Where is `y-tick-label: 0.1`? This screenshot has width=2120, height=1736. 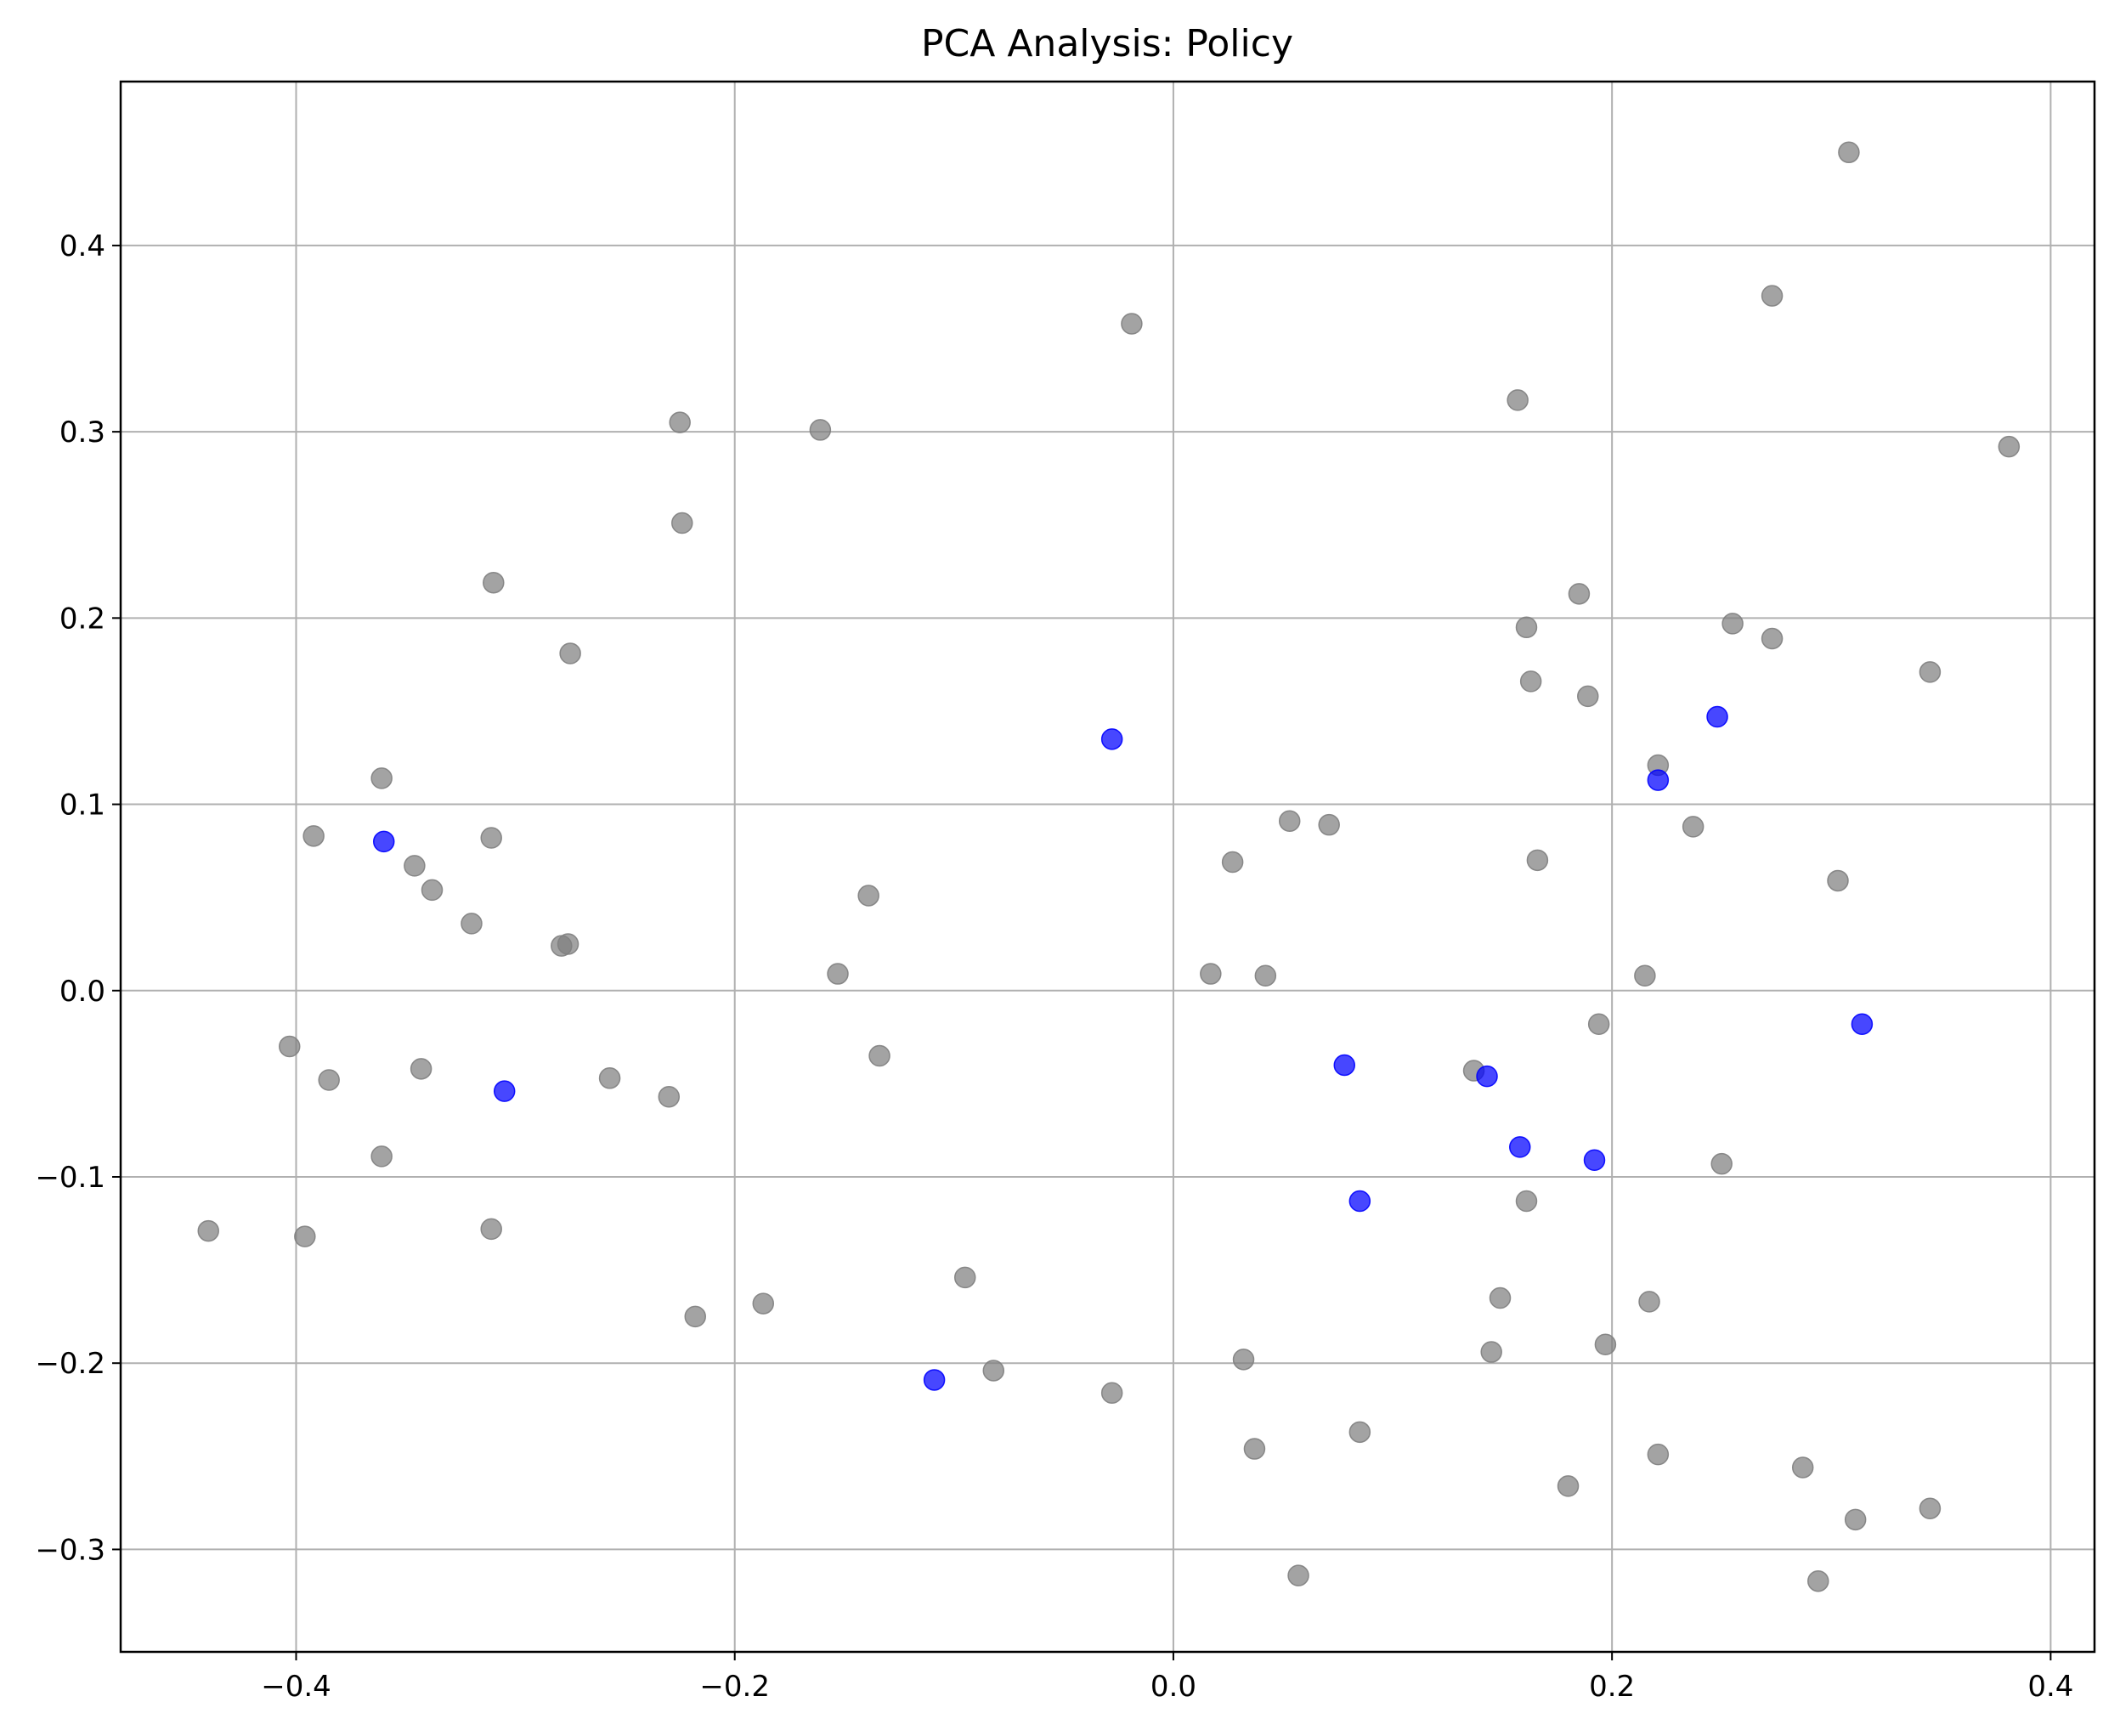
y-tick-label: 0.1 is located at coordinates (82, 806).